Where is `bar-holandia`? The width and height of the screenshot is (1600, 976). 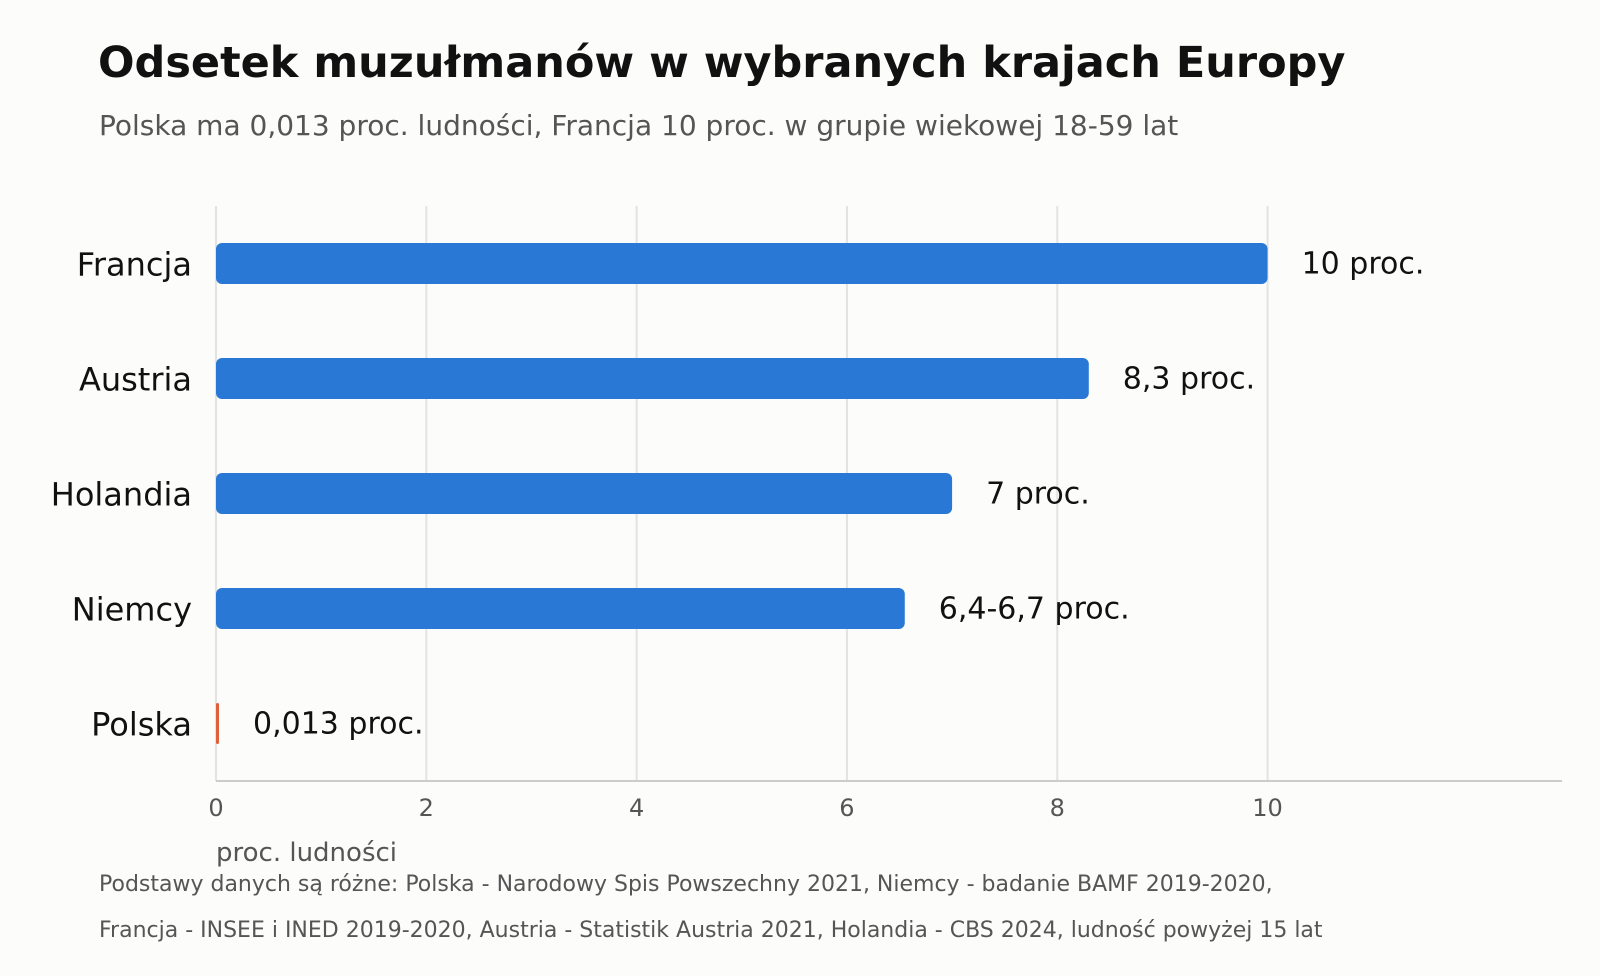 bar-holandia is located at coordinates (584, 493).